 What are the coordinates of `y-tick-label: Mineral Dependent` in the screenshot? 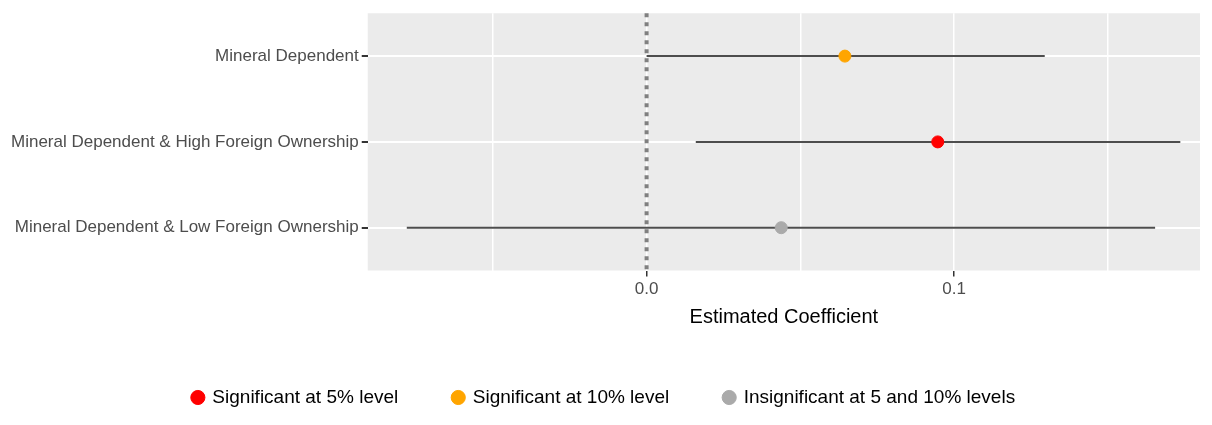 It's located at (287, 55).